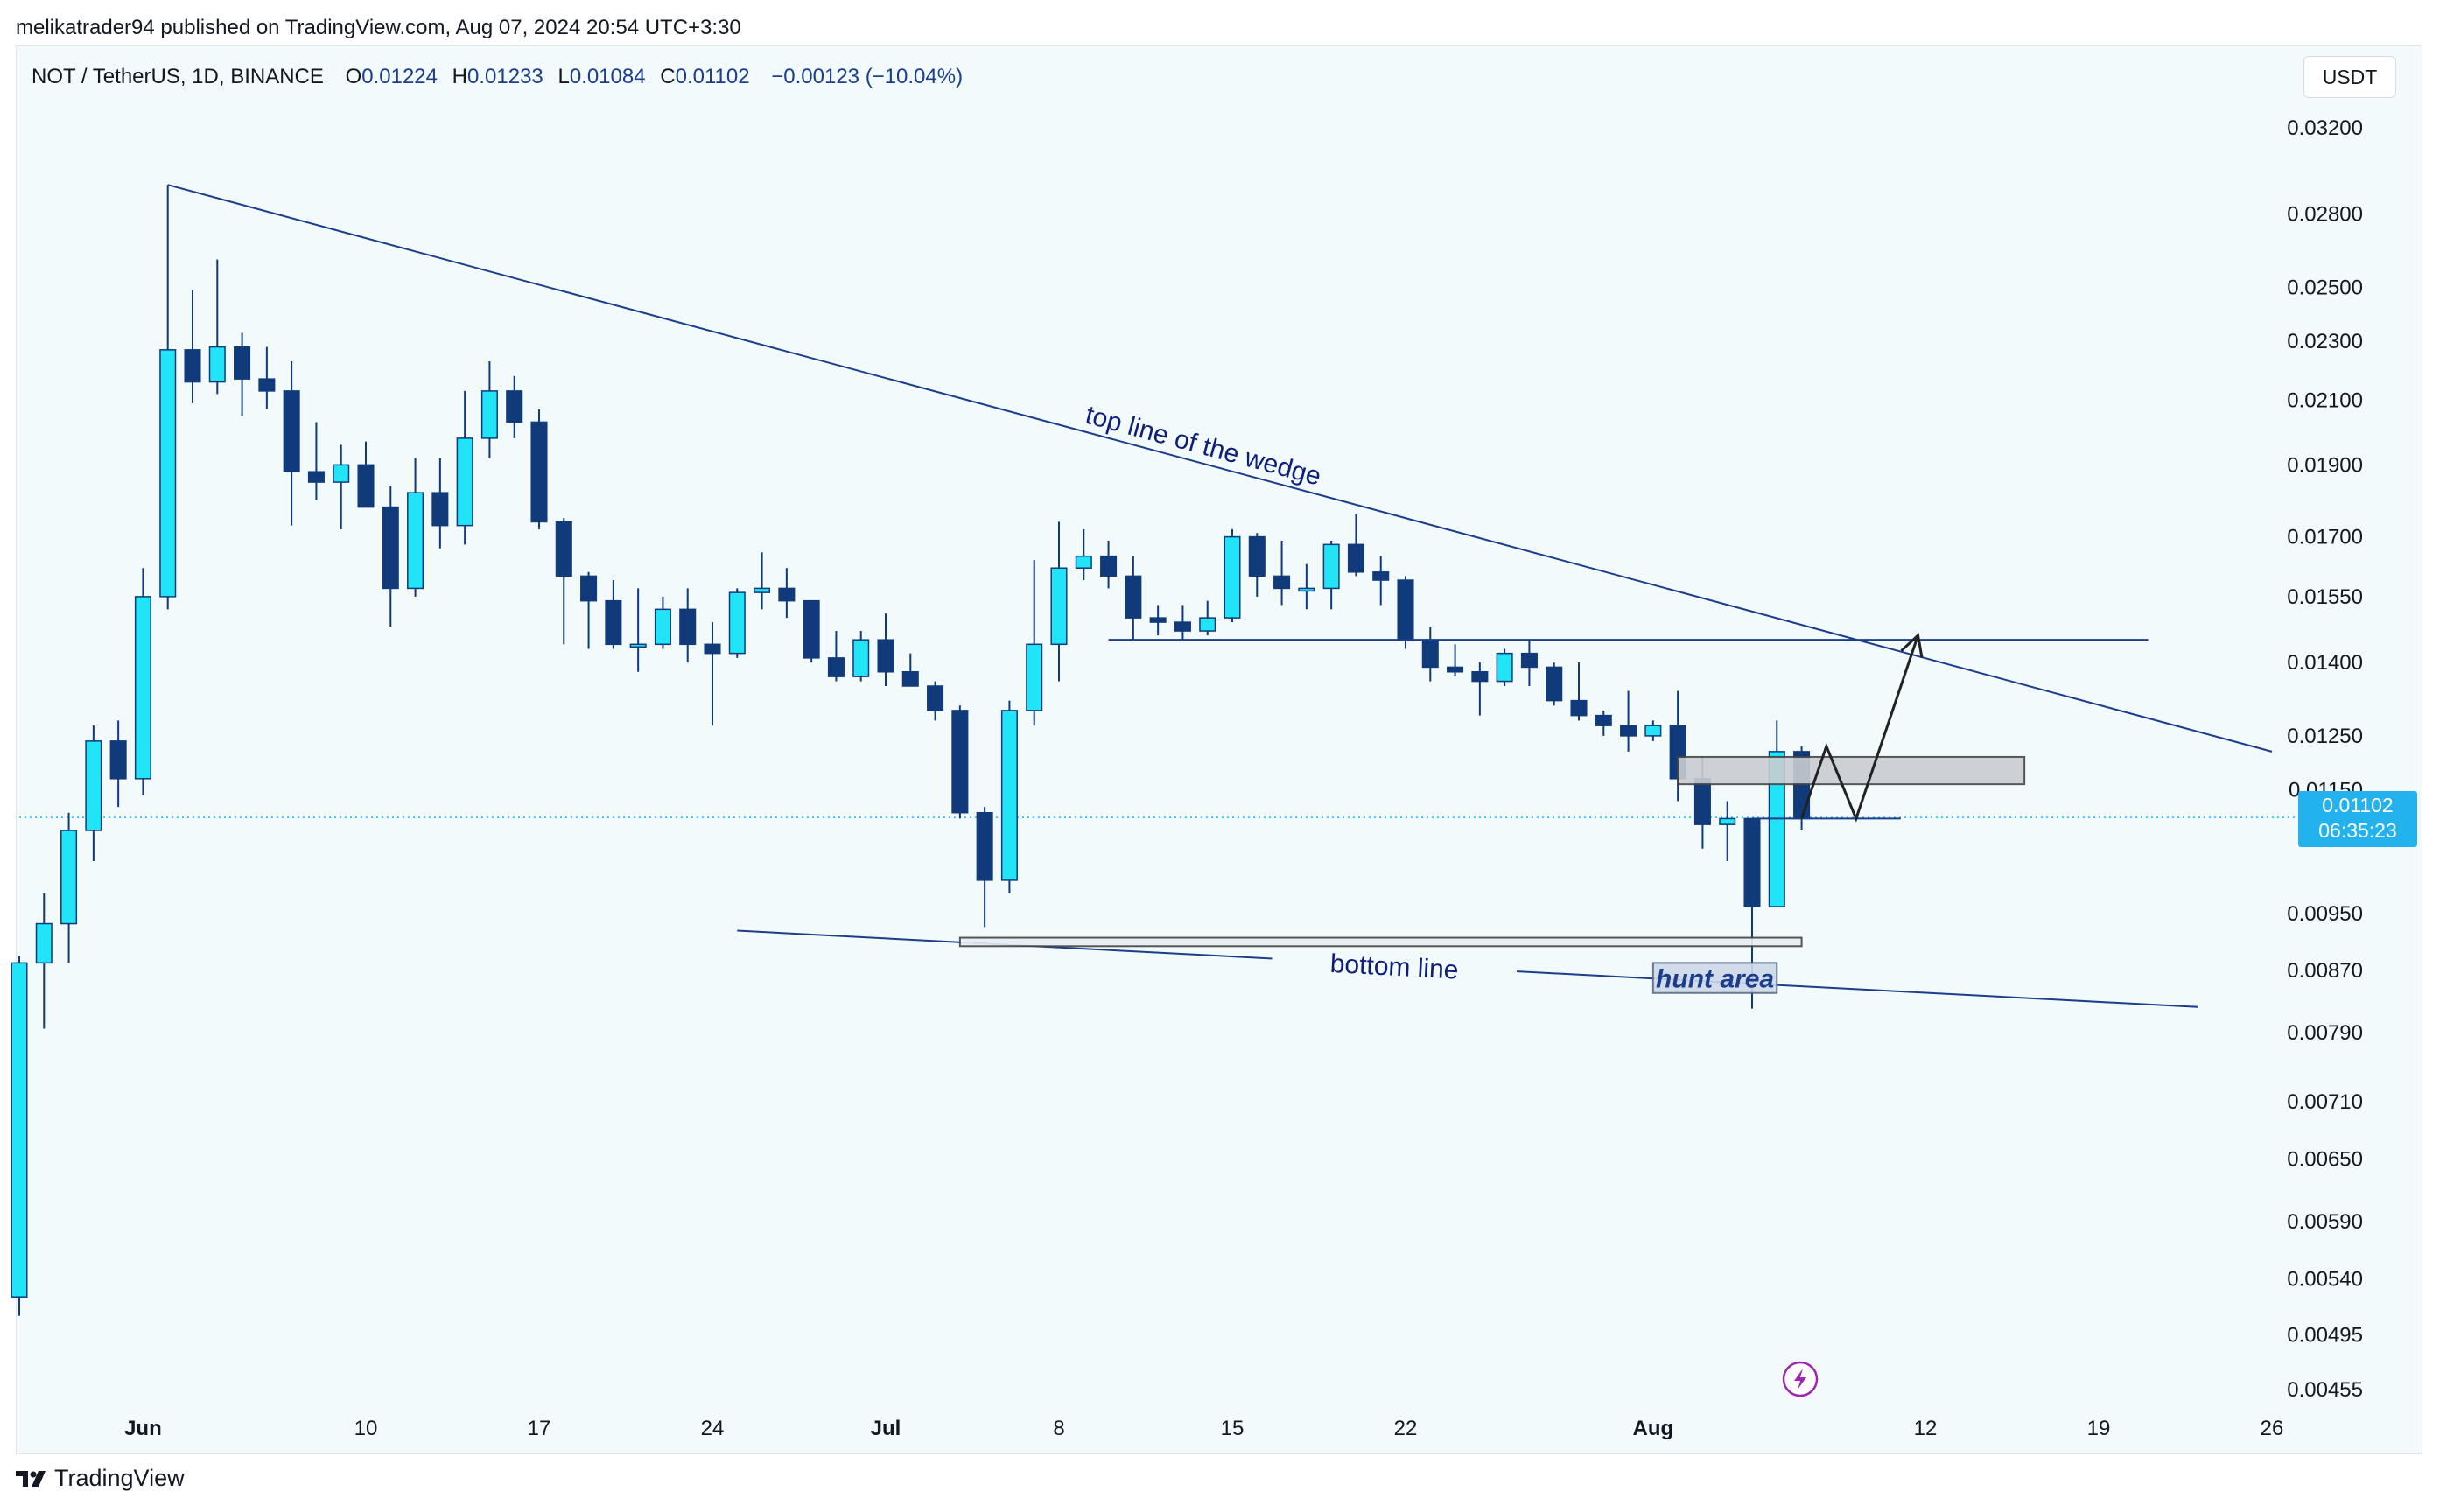  Describe the element at coordinates (505, 76) in the screenshot. I see `high-value: 0.01233` at that location.